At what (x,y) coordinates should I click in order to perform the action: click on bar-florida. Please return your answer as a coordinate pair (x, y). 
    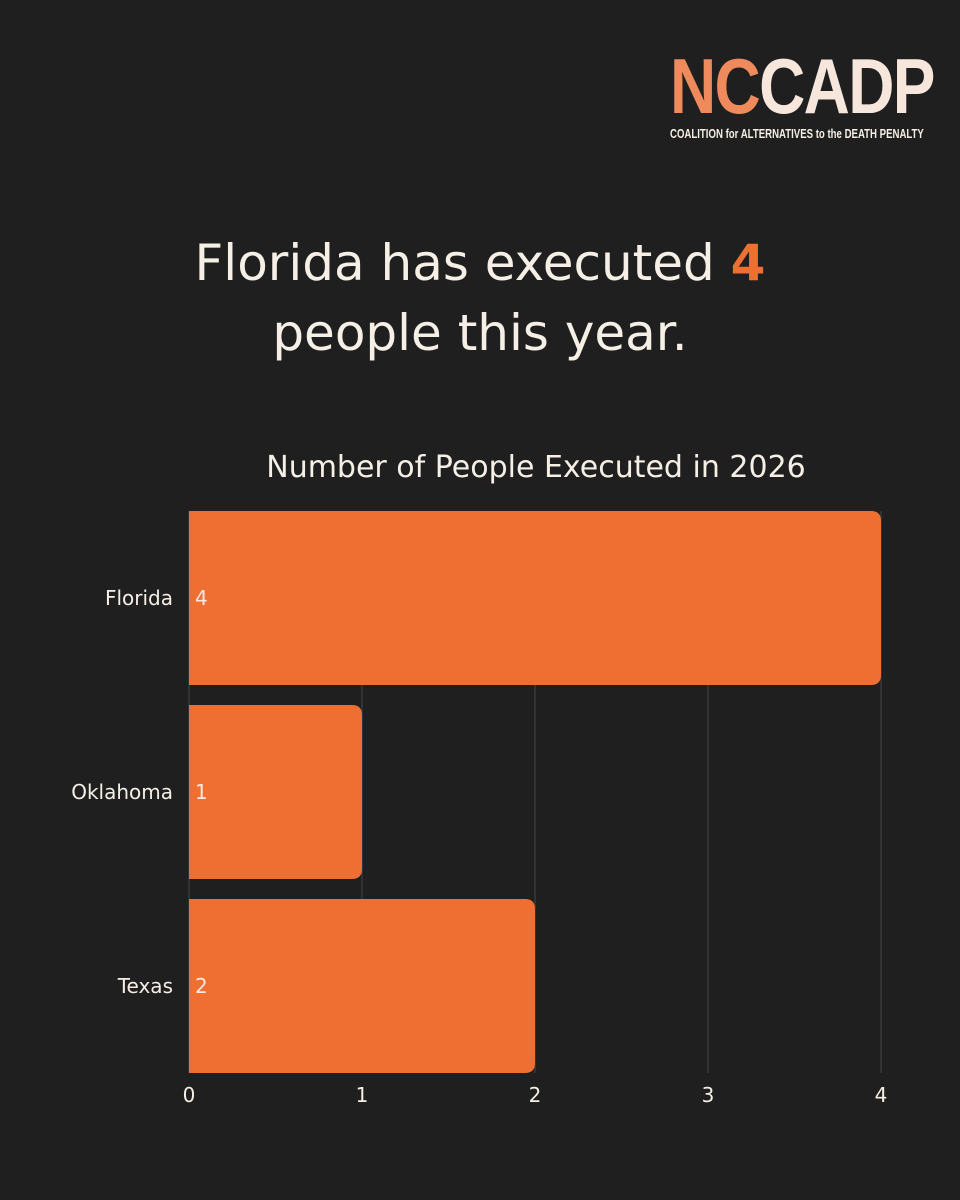
    Looking at the image, I should click on (535, 598).